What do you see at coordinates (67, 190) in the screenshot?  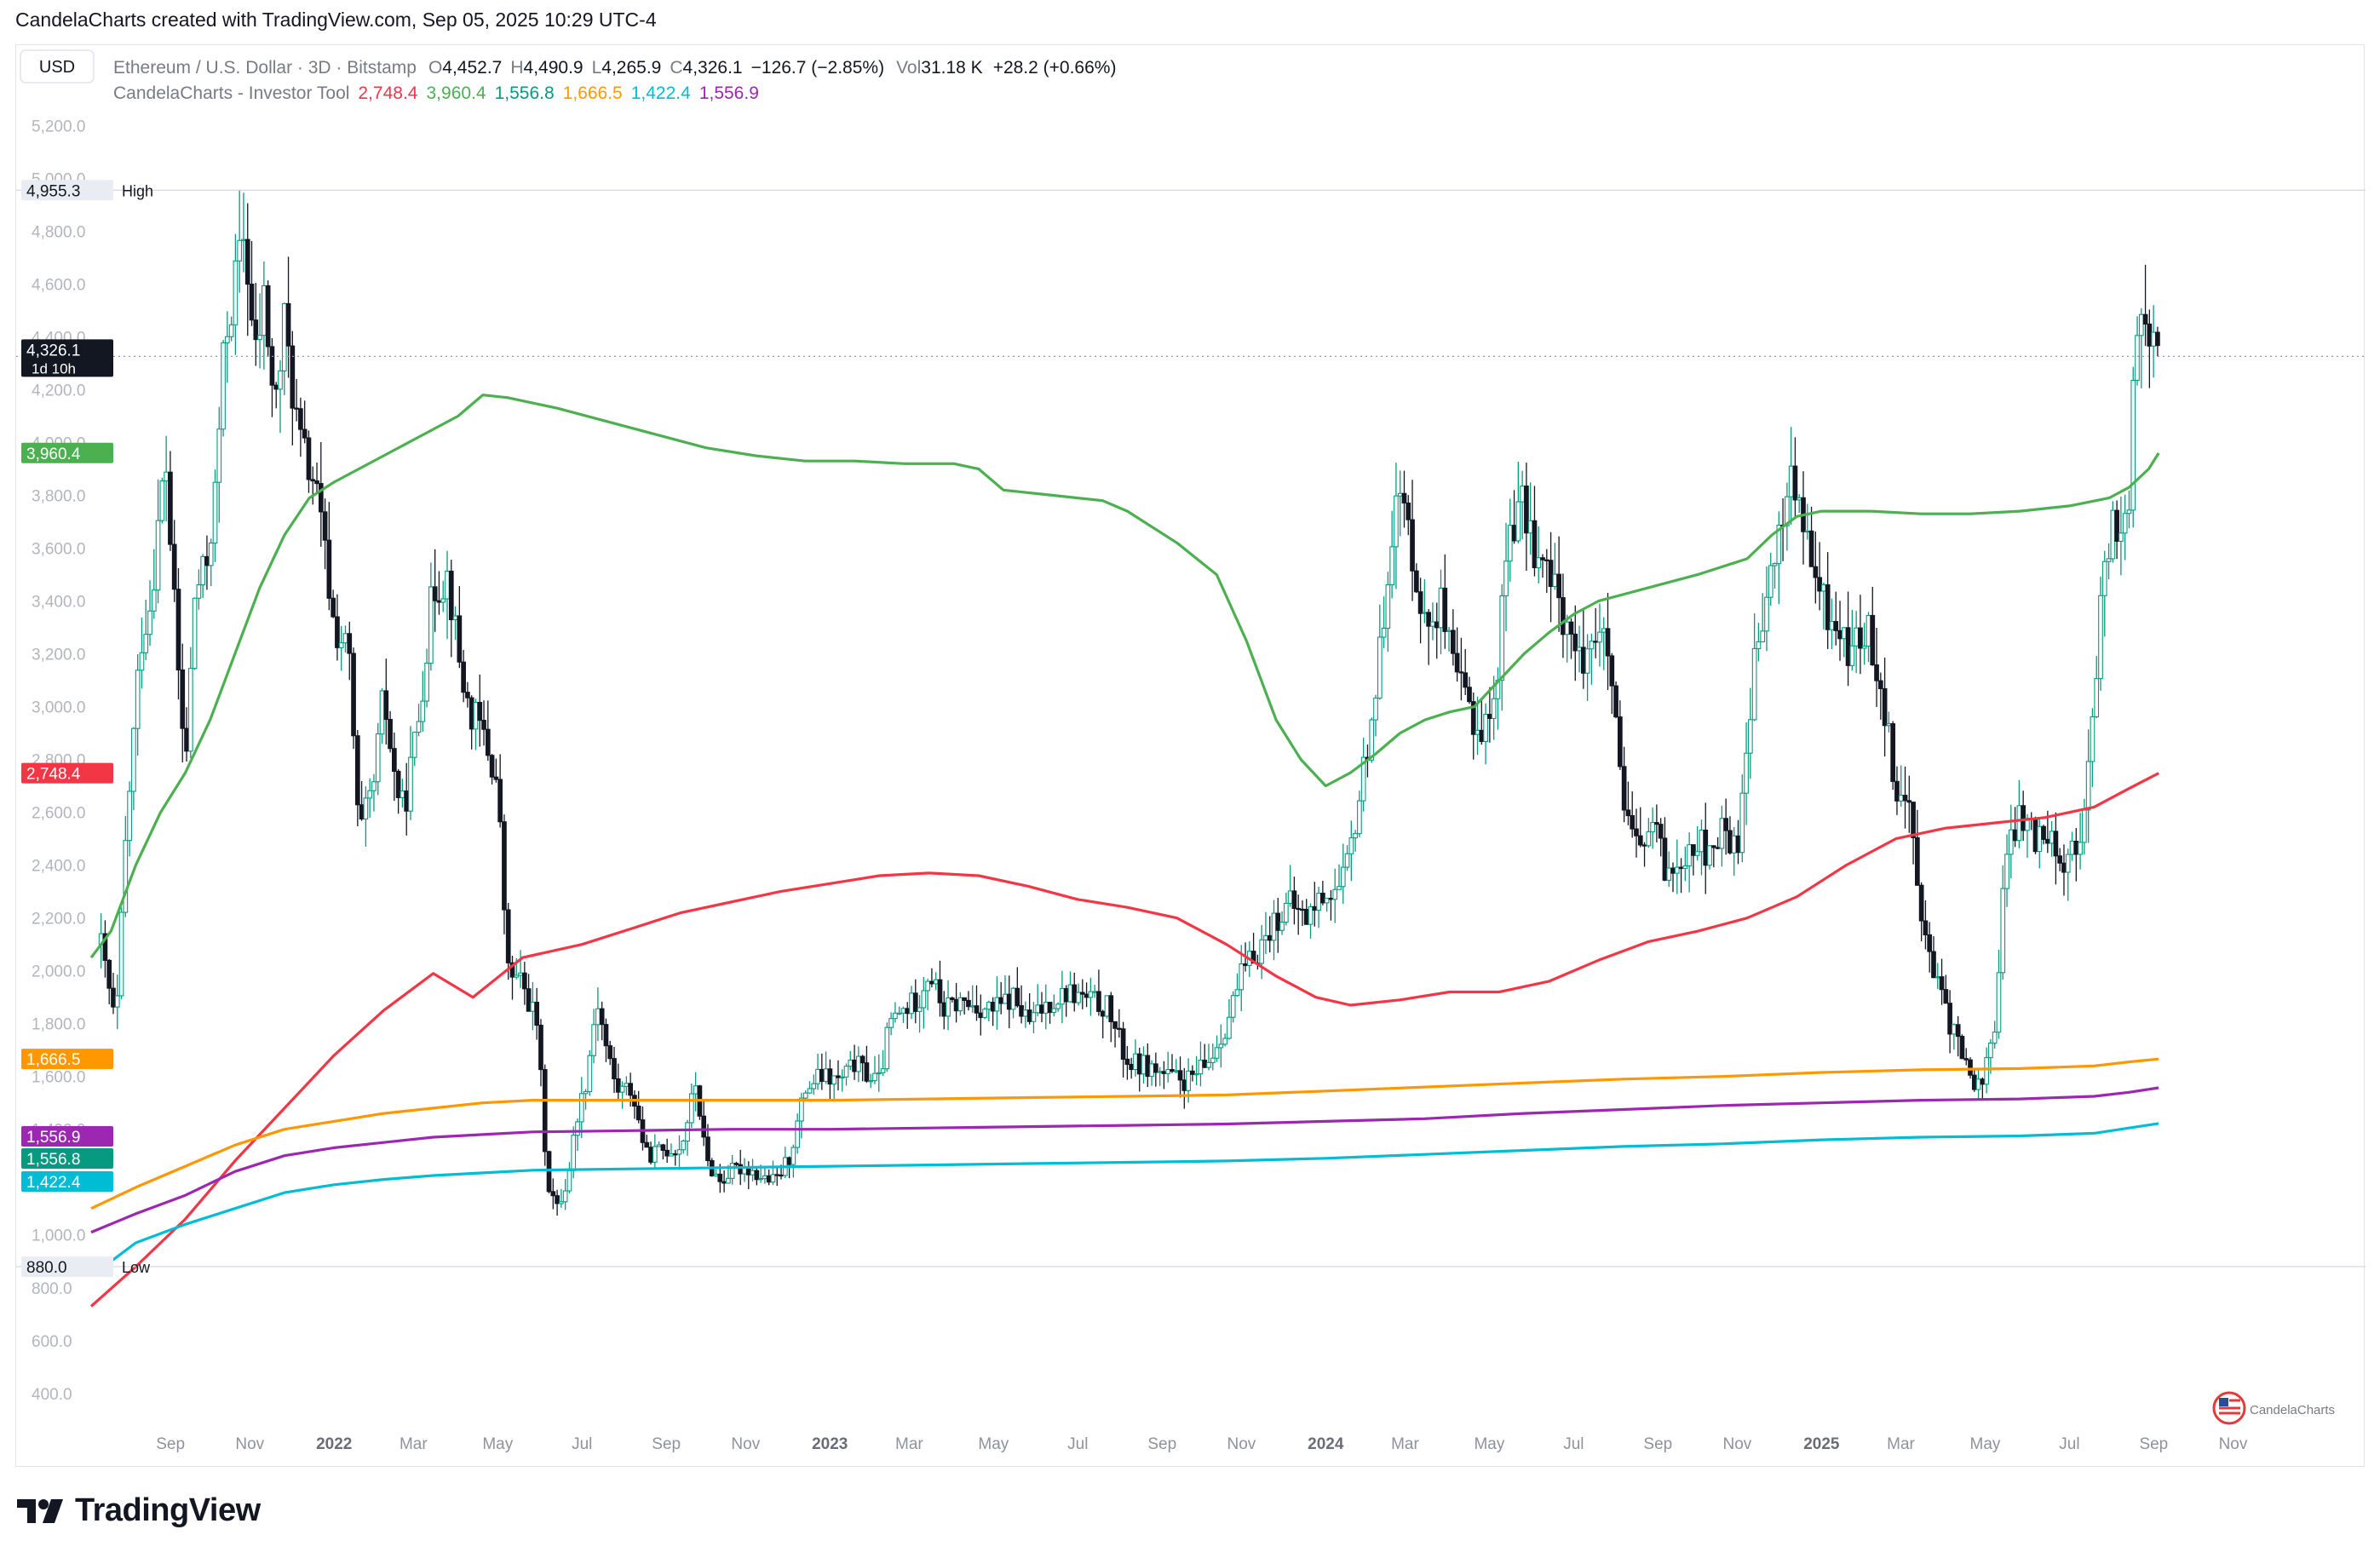 I see `high-badge-bg` at bounding box center [67, 190].